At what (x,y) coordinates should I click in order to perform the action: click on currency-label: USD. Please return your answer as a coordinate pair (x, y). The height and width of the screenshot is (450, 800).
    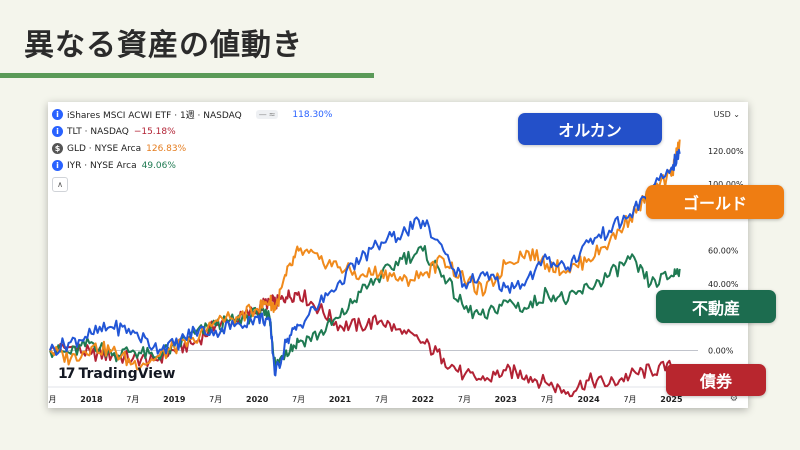
    Looking at the image, I should click on (722, 114).